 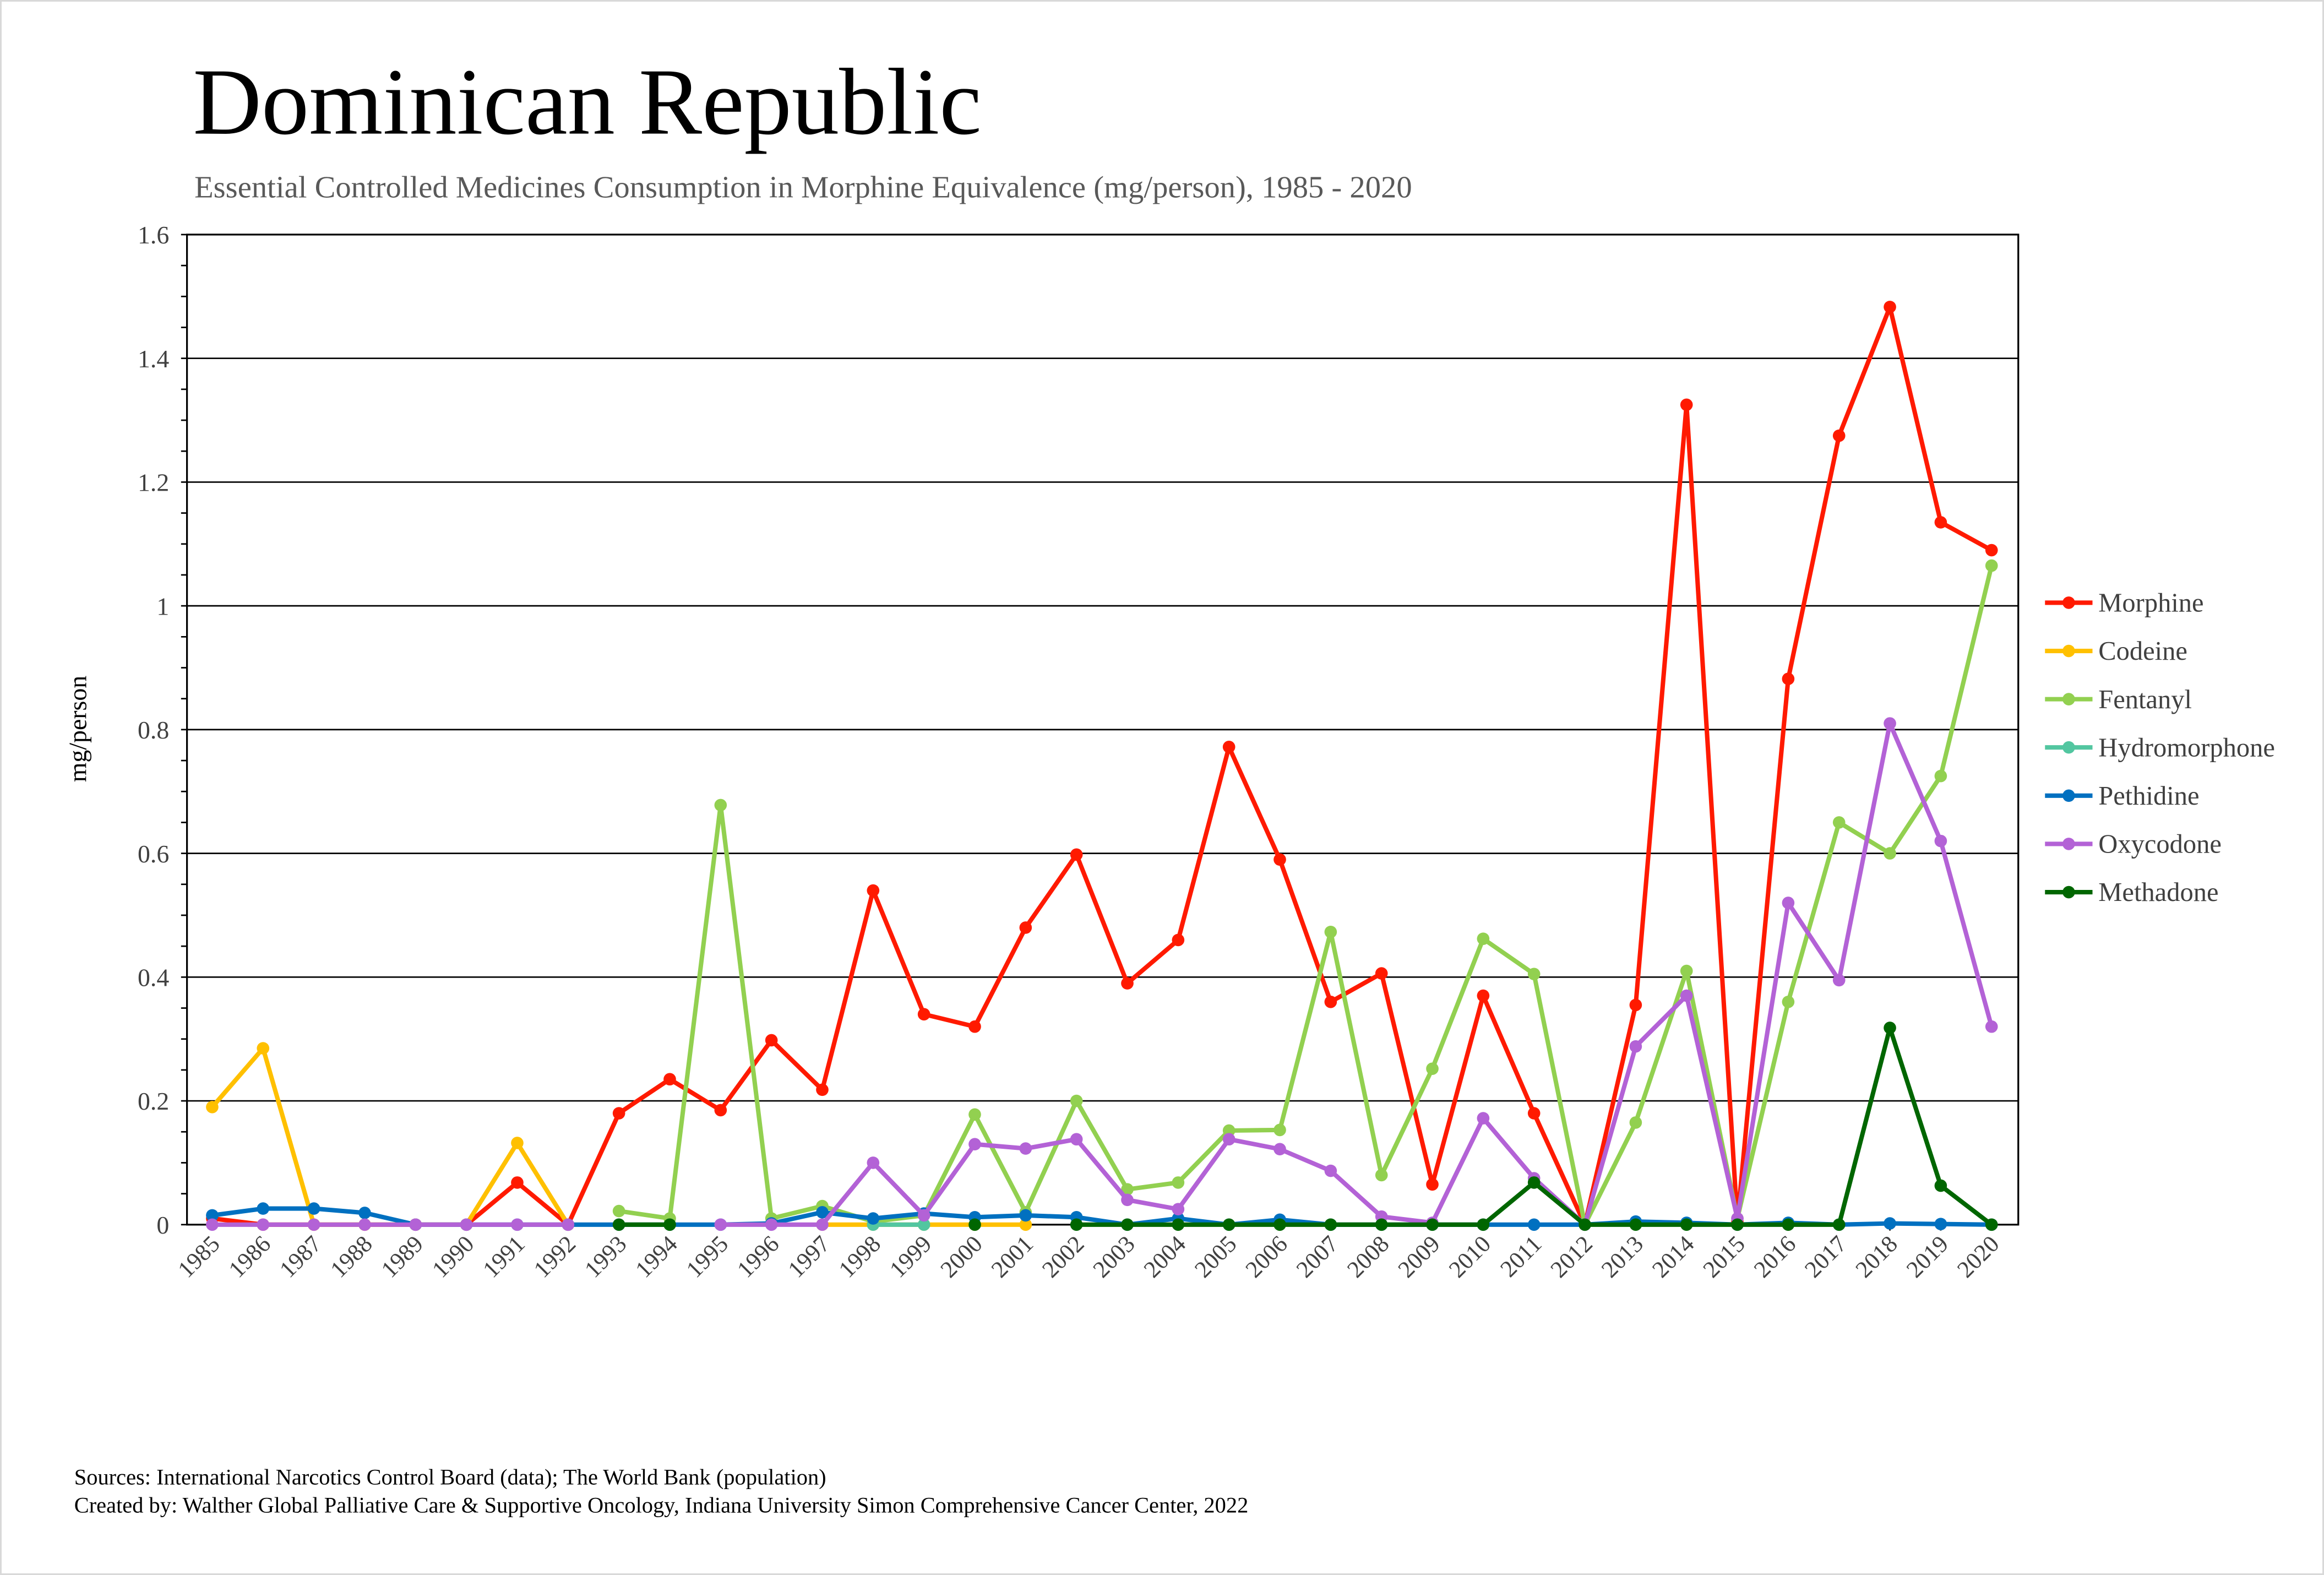 What do you see at coordinates (606, 1257) in the screenshot?
I see `x-tick-label: 1993` at bounding box center [606, 1257].